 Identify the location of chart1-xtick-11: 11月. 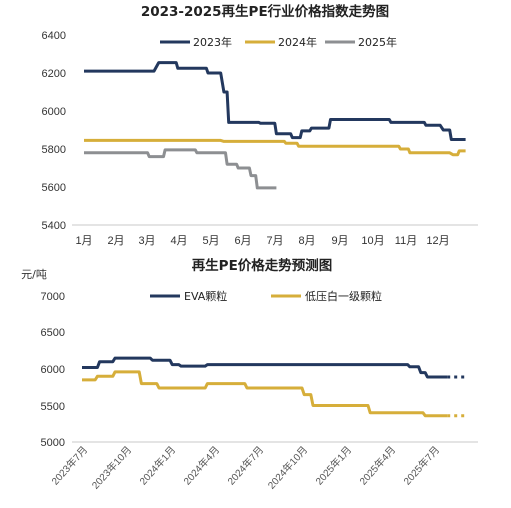
(406, 241).